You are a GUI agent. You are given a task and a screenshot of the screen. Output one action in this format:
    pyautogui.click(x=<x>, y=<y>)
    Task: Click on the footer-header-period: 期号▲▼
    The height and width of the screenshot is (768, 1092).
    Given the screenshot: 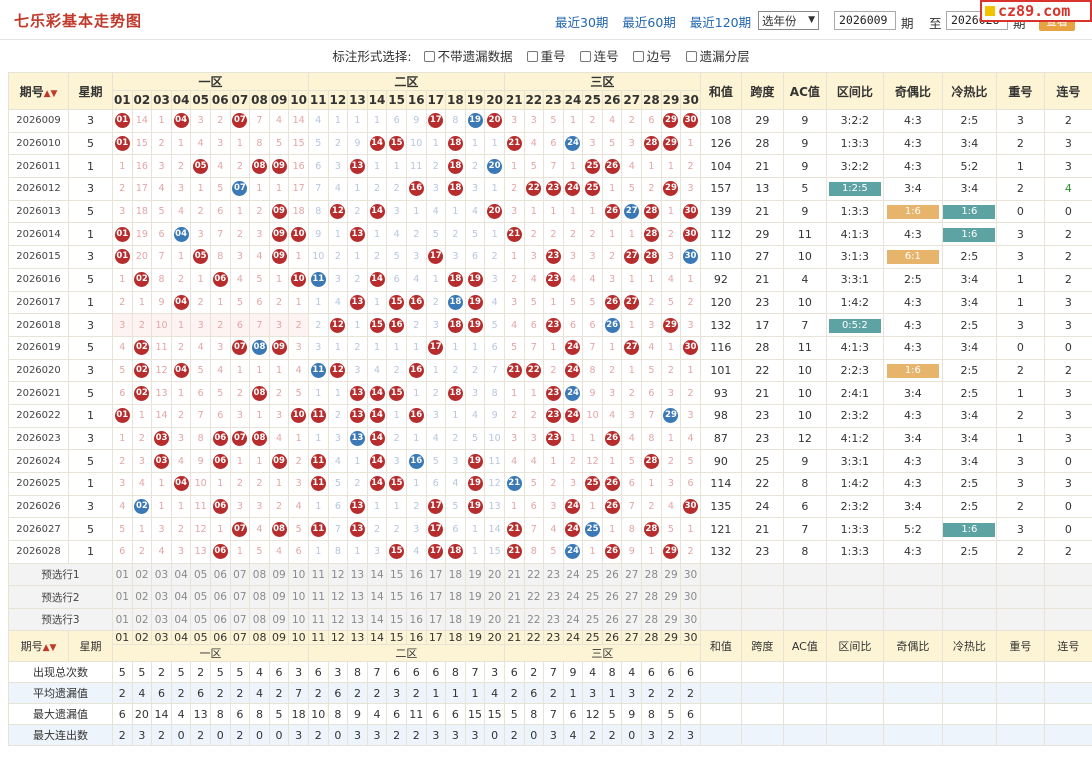 What is the action you would take?
    pyautogui.click(x=38, y=646)
    